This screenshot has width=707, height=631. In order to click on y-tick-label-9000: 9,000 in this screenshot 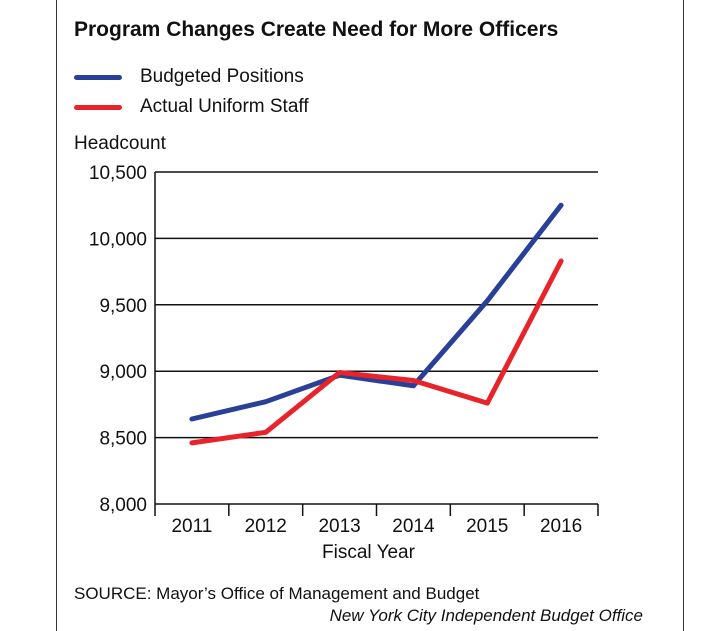, I will do `click(123, 372)`.